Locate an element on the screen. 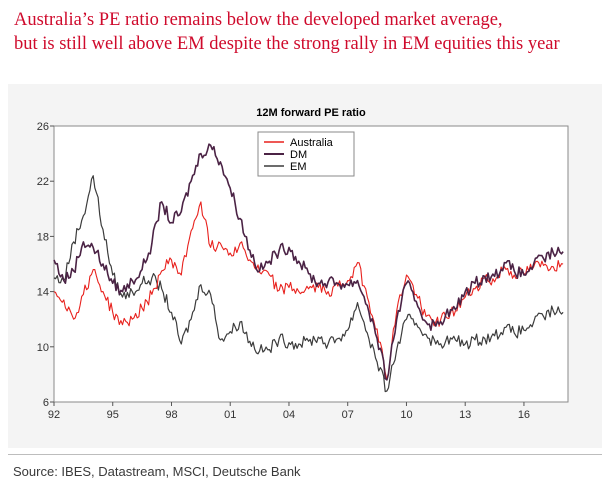 This screenshot has height=492, width=608. y-tick-label: 10 is located at coordinates (43, 348).